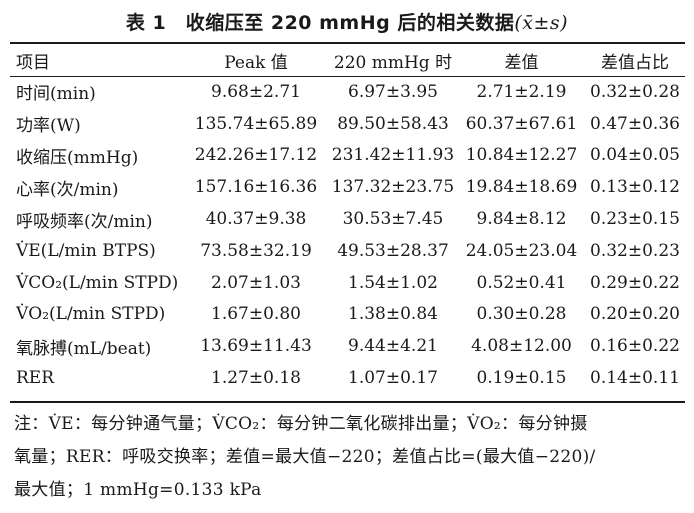 Image resolution: width=694 pixels, height=513 pixels. What do you see at coordinates (521, 282) in the screenshot?
I see `cell-diff: 0.52±0.41` at bounding box center [521, 282].